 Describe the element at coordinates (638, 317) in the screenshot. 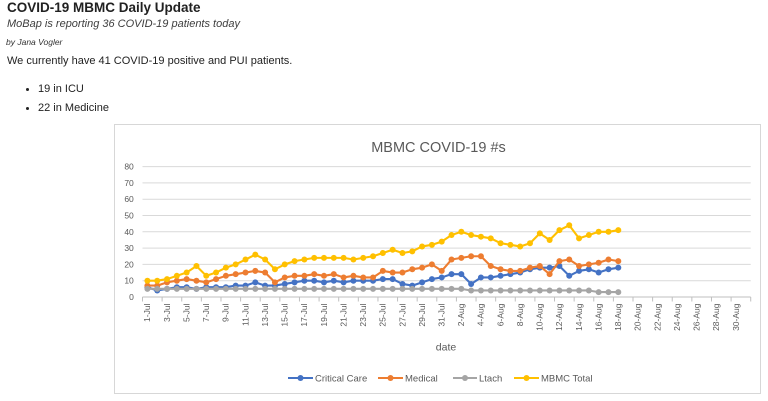

I see `svg-text: 20-Aug` at that location.